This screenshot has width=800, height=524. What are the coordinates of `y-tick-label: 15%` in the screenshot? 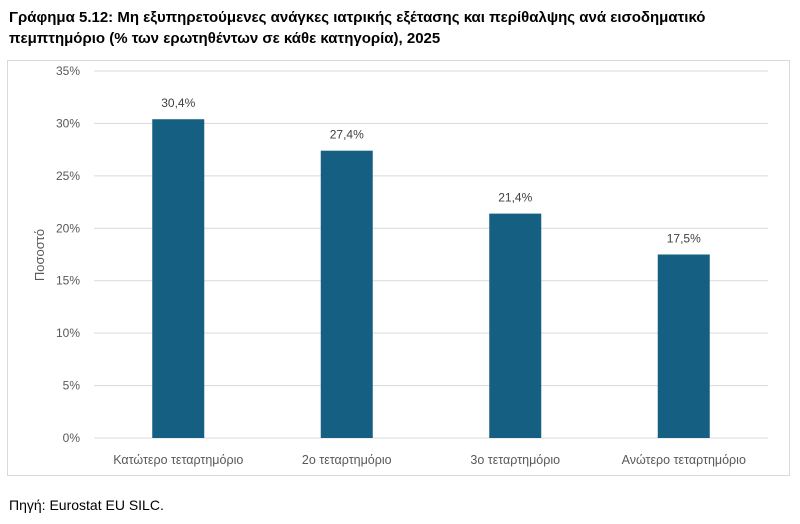 It's located at (68, 281).